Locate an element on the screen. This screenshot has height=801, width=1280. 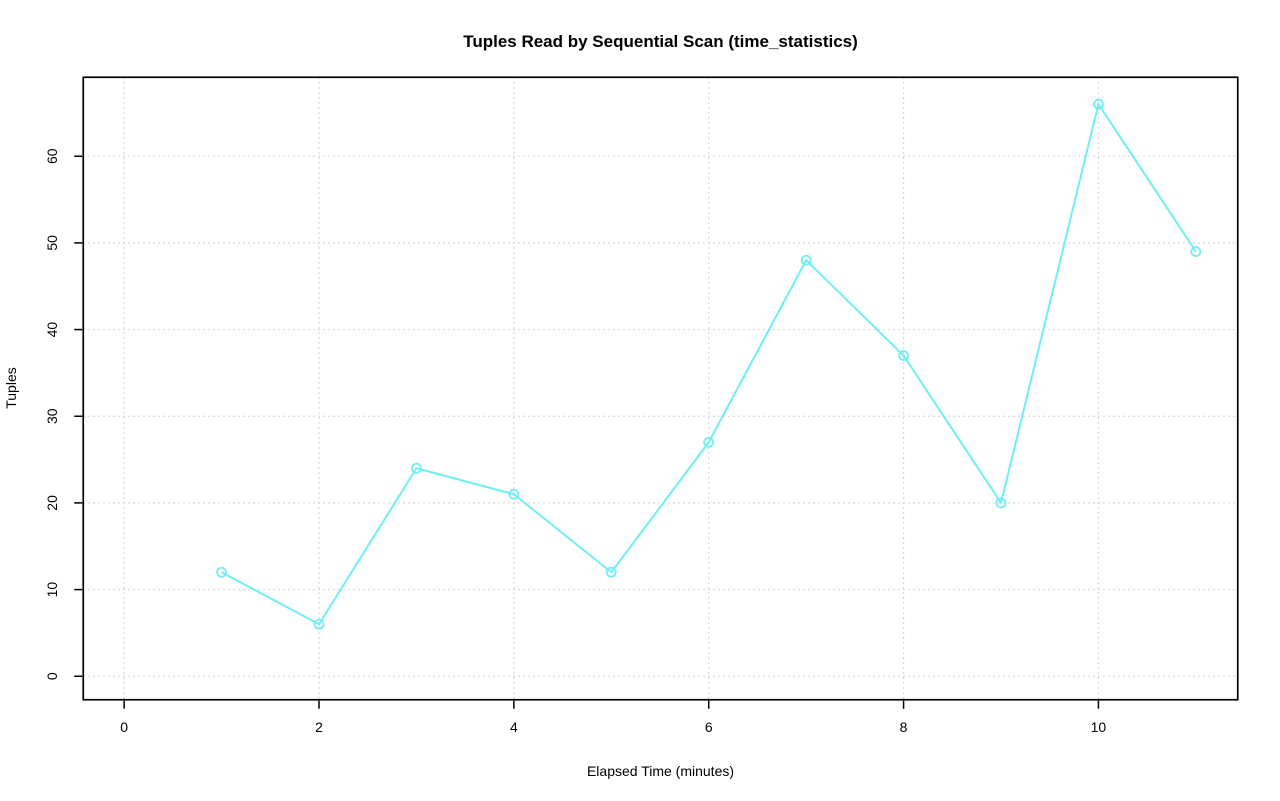
x-tick-label: 4 is located at coordinates (514, 727).